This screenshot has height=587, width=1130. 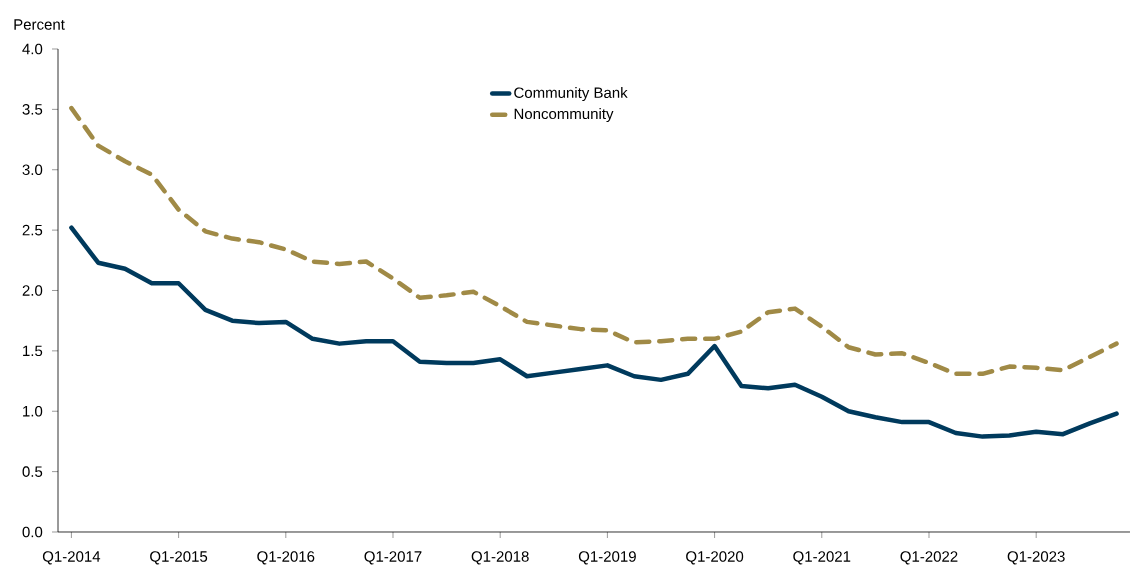 I want to click on y-axis-title: Percent, so click(x=39, y=24).